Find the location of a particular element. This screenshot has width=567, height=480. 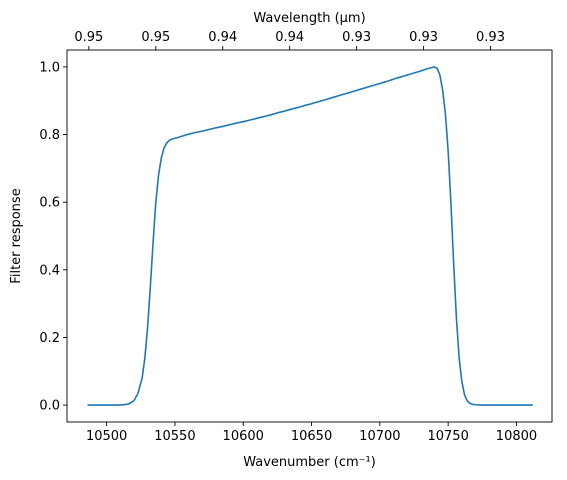

y-tick-label: 0.2 is located at coordinates (49, 338).